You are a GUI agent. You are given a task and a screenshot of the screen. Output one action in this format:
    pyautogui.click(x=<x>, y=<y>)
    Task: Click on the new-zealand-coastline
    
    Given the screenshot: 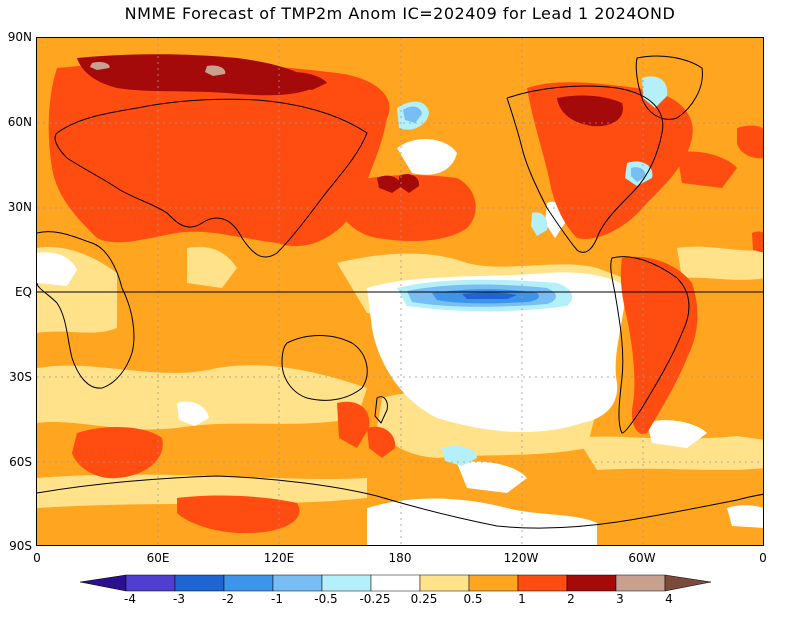 What is the action you would take?
    pyautogui.click(x=381, y=410)
    